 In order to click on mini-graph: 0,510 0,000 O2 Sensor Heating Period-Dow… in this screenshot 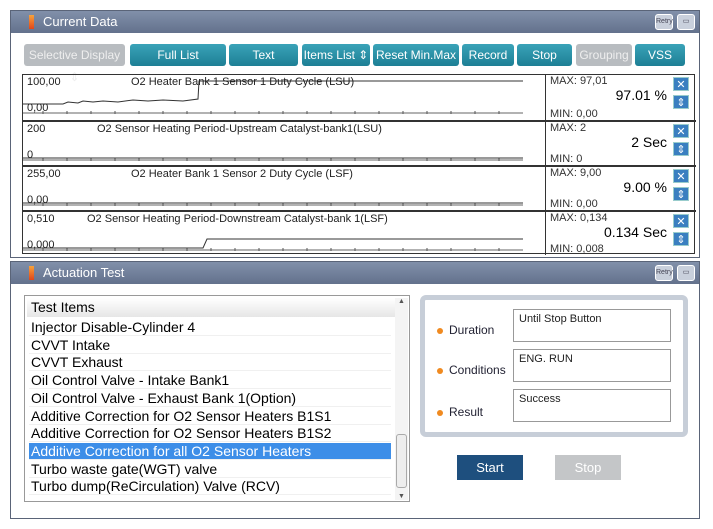, I will do `click(284, 233)`.